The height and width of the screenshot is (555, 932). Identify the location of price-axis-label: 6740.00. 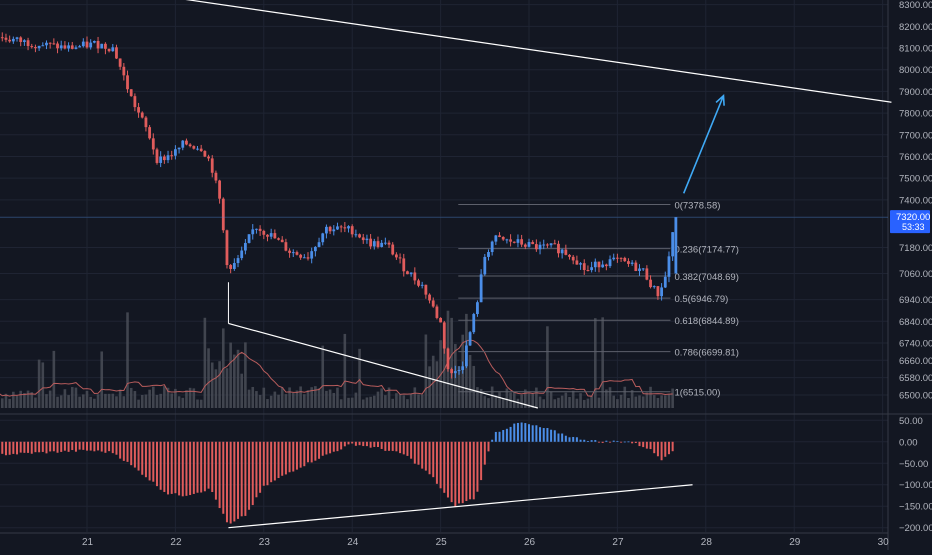
(915, 343).